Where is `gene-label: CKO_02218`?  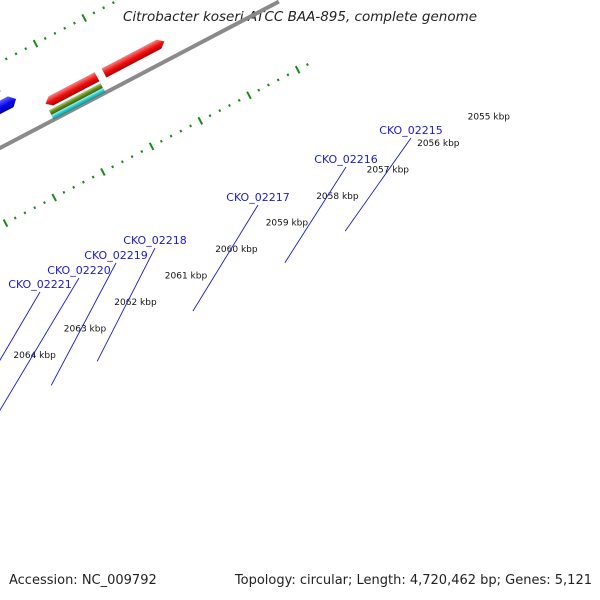
gene-label: CKO_02218 is located at coordinates (154, 240).